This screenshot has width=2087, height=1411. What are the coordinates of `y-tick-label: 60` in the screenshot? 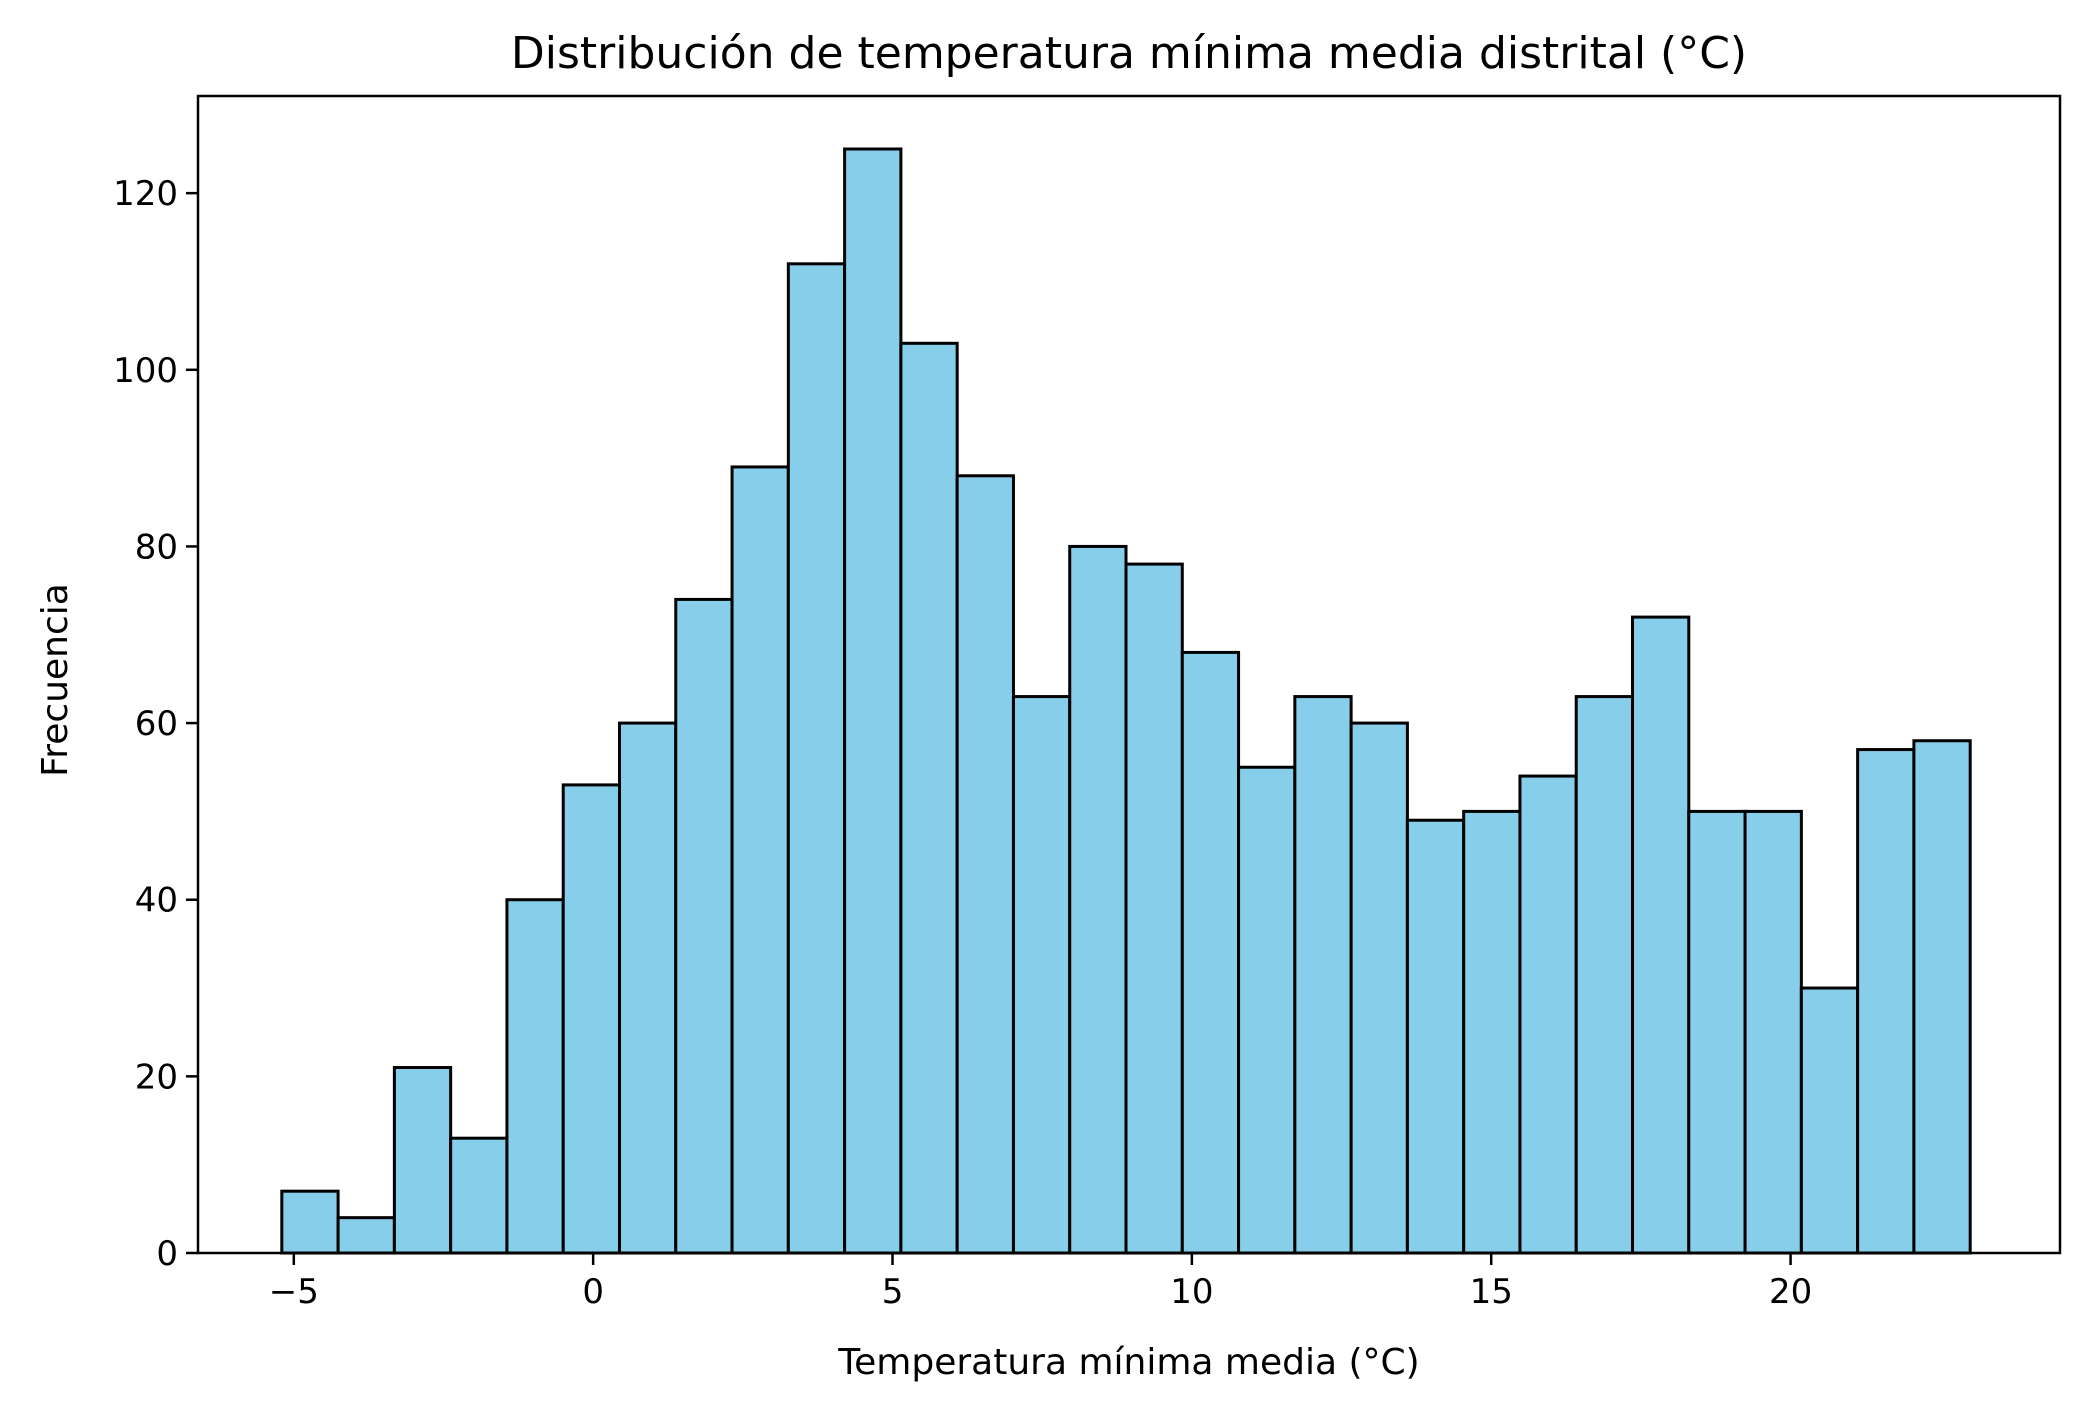 It's located at (156, 724).